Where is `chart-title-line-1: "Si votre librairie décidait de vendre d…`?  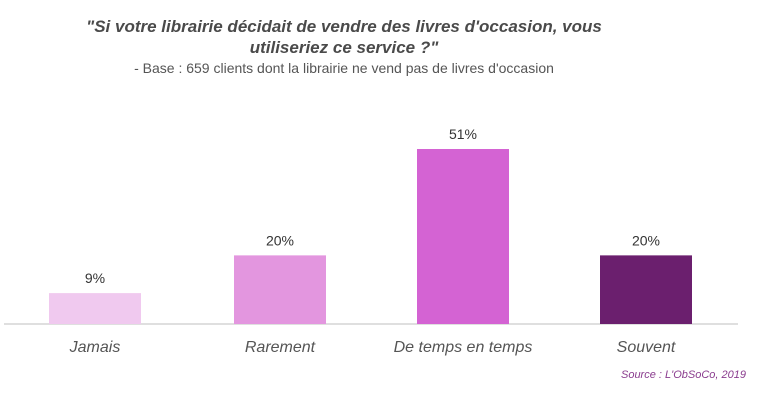 chart-title-line-1: "Si votre librairie décidait de vendre d… is located at coordinates (344, 26).